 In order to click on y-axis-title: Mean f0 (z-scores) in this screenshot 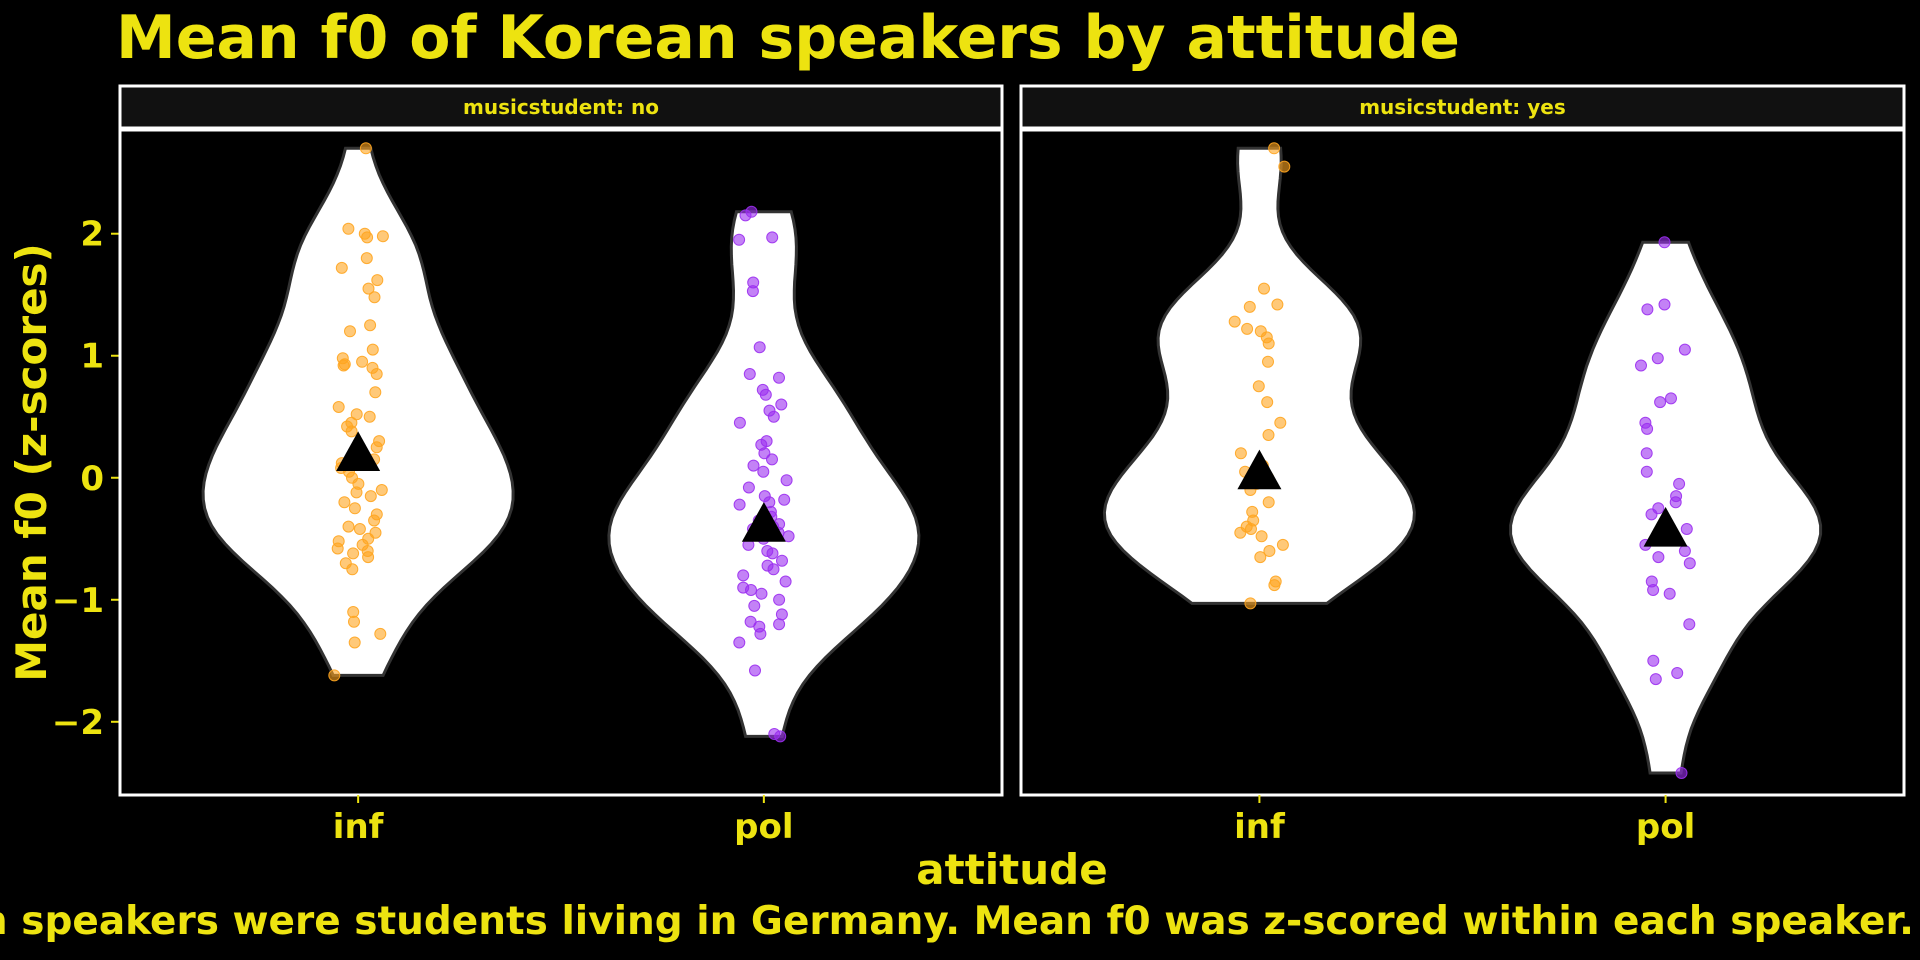, I will do `click(31, 462)`.